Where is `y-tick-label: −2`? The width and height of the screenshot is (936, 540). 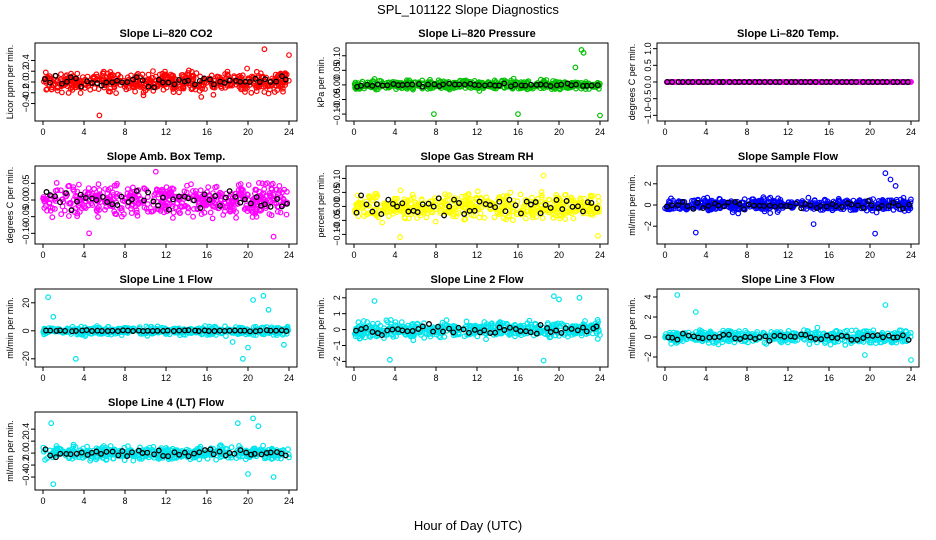 y-tick-label: −2 is located at coordinates (648, 226).